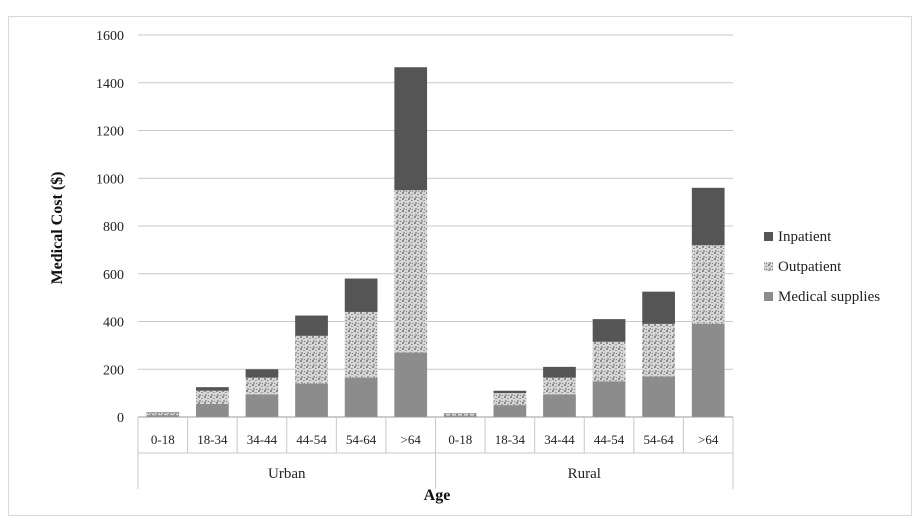  Describe the element at coordinates (584, 474) in the screenshot. I see `x-group-label: Rural` at that location.